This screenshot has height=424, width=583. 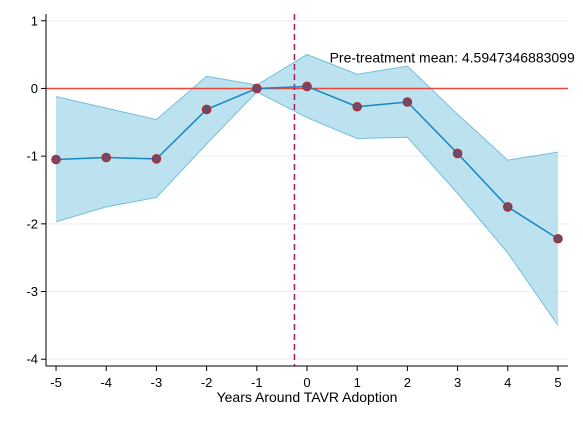 What do you see at coordinates (32, 291) in the screenshot?
I see `y-tick-label: -3` at bounding box center [32, 291].